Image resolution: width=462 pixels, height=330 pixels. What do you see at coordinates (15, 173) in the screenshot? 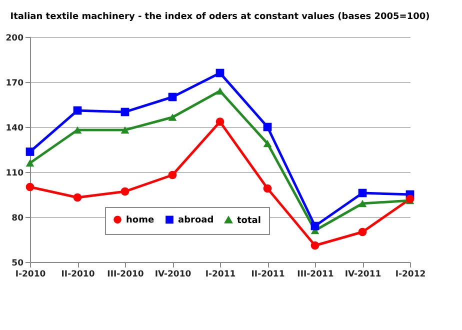
I see `y-tick-label: 110` at bounding box center [15, 173].